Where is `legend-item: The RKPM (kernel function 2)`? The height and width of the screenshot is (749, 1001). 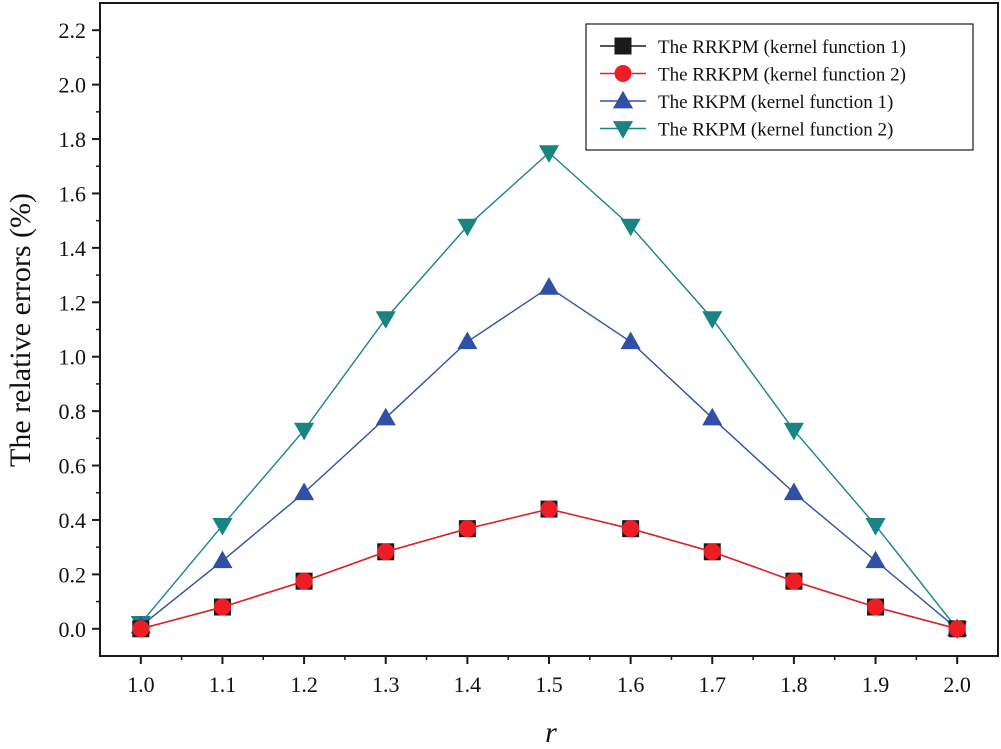 legend-item: The RKPM (kernel function 2) is located at coordinates (746, 130).